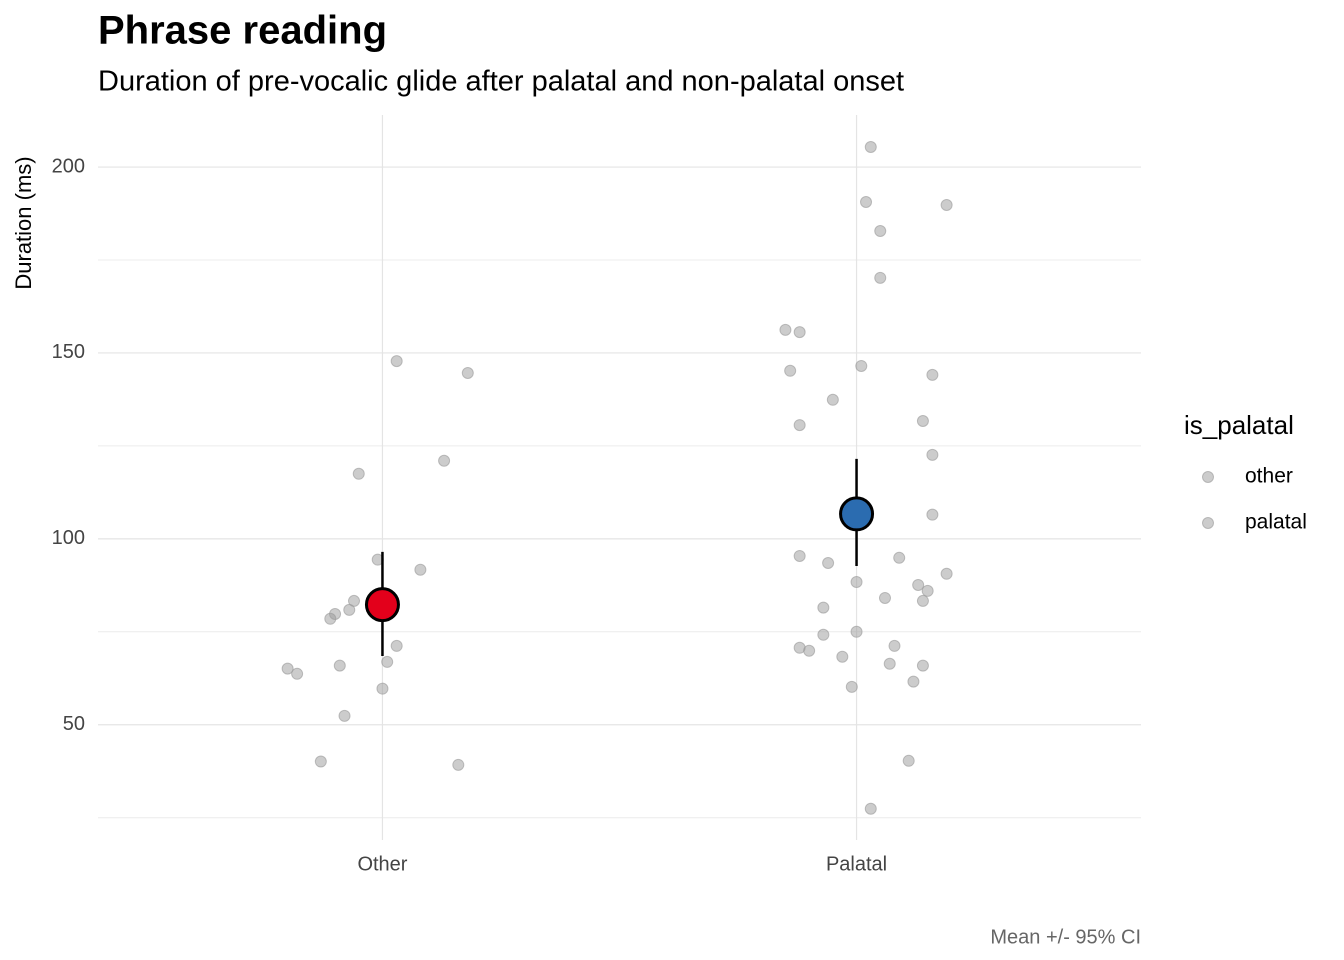 The height and width of the screenshot is (960, 1344). What do you see at coordinates (242, 31) in the screenshot?
I see `chart-title: Phrase reading` at bounding box center [242, 31].